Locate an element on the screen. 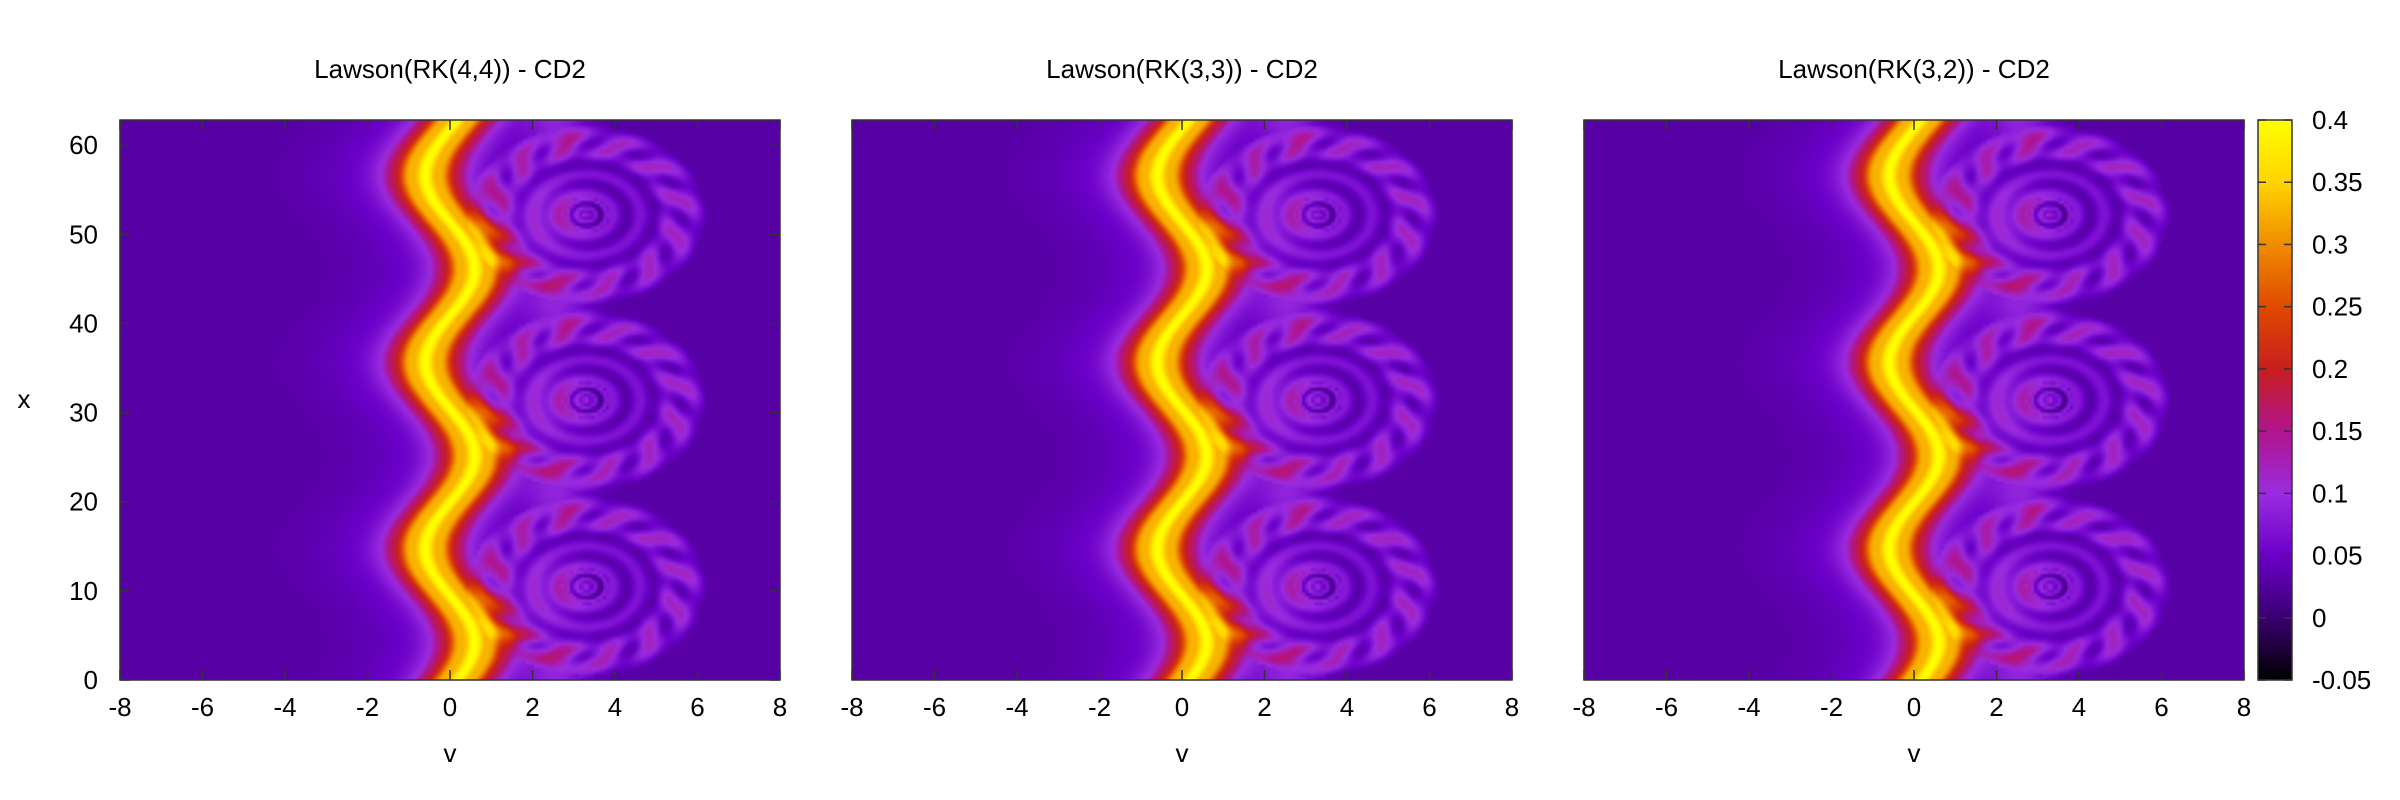  panel-title: Lawson(RK(3,2)) - CD2 is located at coordinates (1914, 69).